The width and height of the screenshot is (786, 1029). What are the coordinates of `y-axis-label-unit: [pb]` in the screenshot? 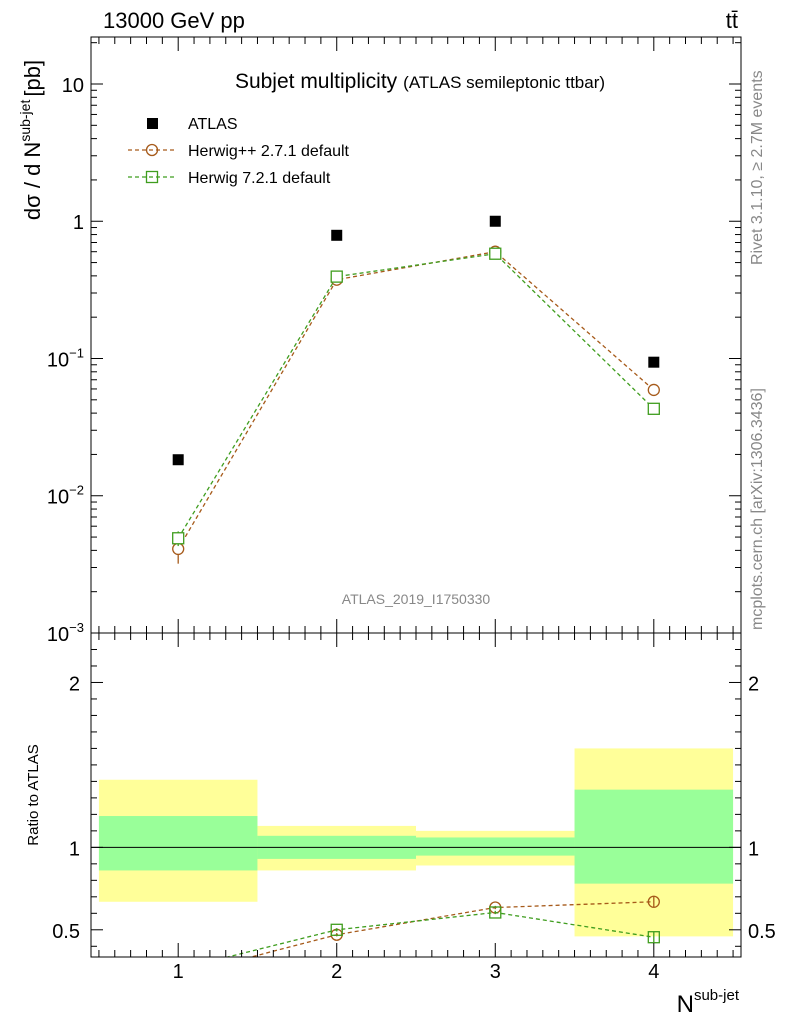 It's located at (32, 78).